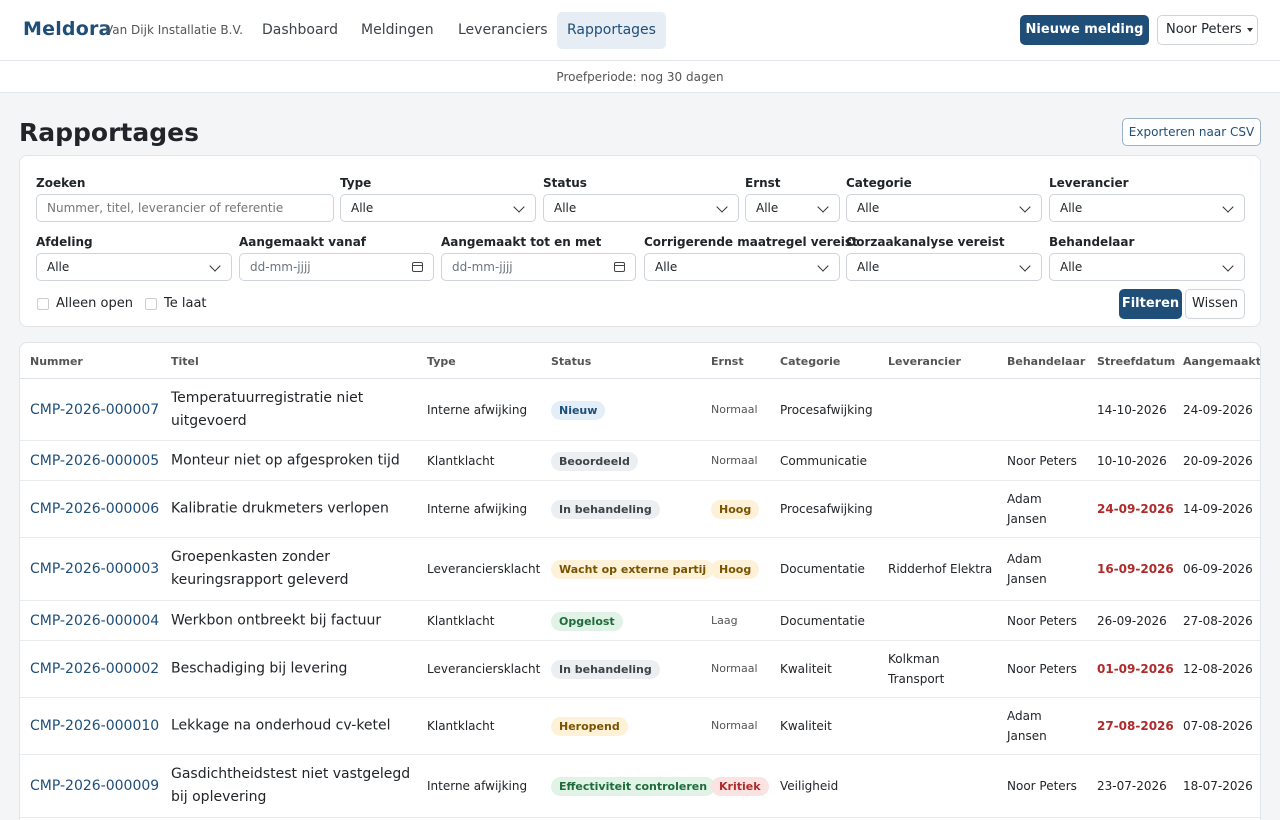  Describe the element at coordinates (824, 460) in the screenshot. I see `row-categorie: Communicatie` at that location.